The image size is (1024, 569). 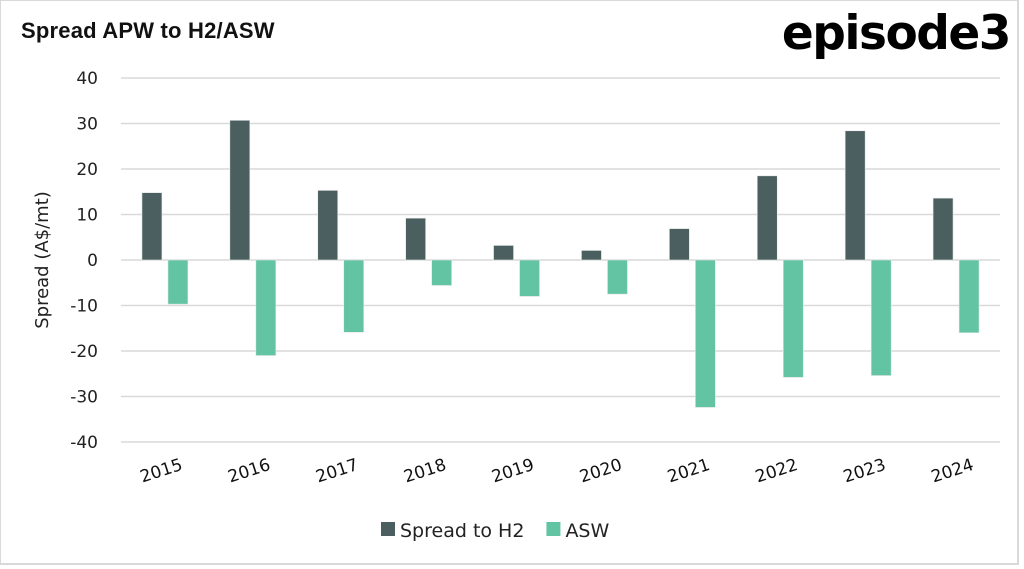 I want to click on bar-asw-2018, so click(x=441, y=272).